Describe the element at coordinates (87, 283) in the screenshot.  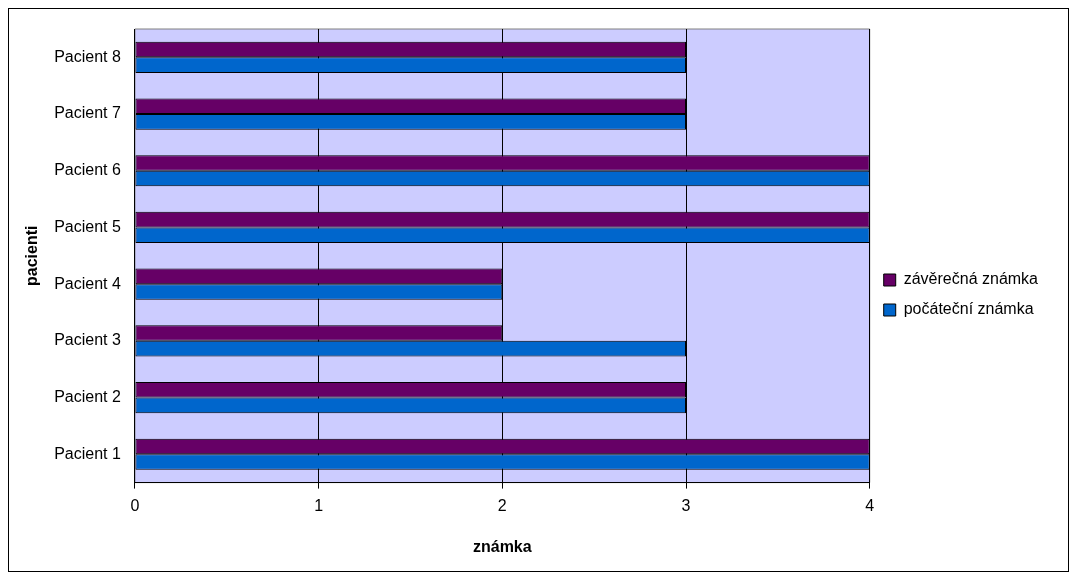
I see `y-tick-label: Pacient 4` at that location.